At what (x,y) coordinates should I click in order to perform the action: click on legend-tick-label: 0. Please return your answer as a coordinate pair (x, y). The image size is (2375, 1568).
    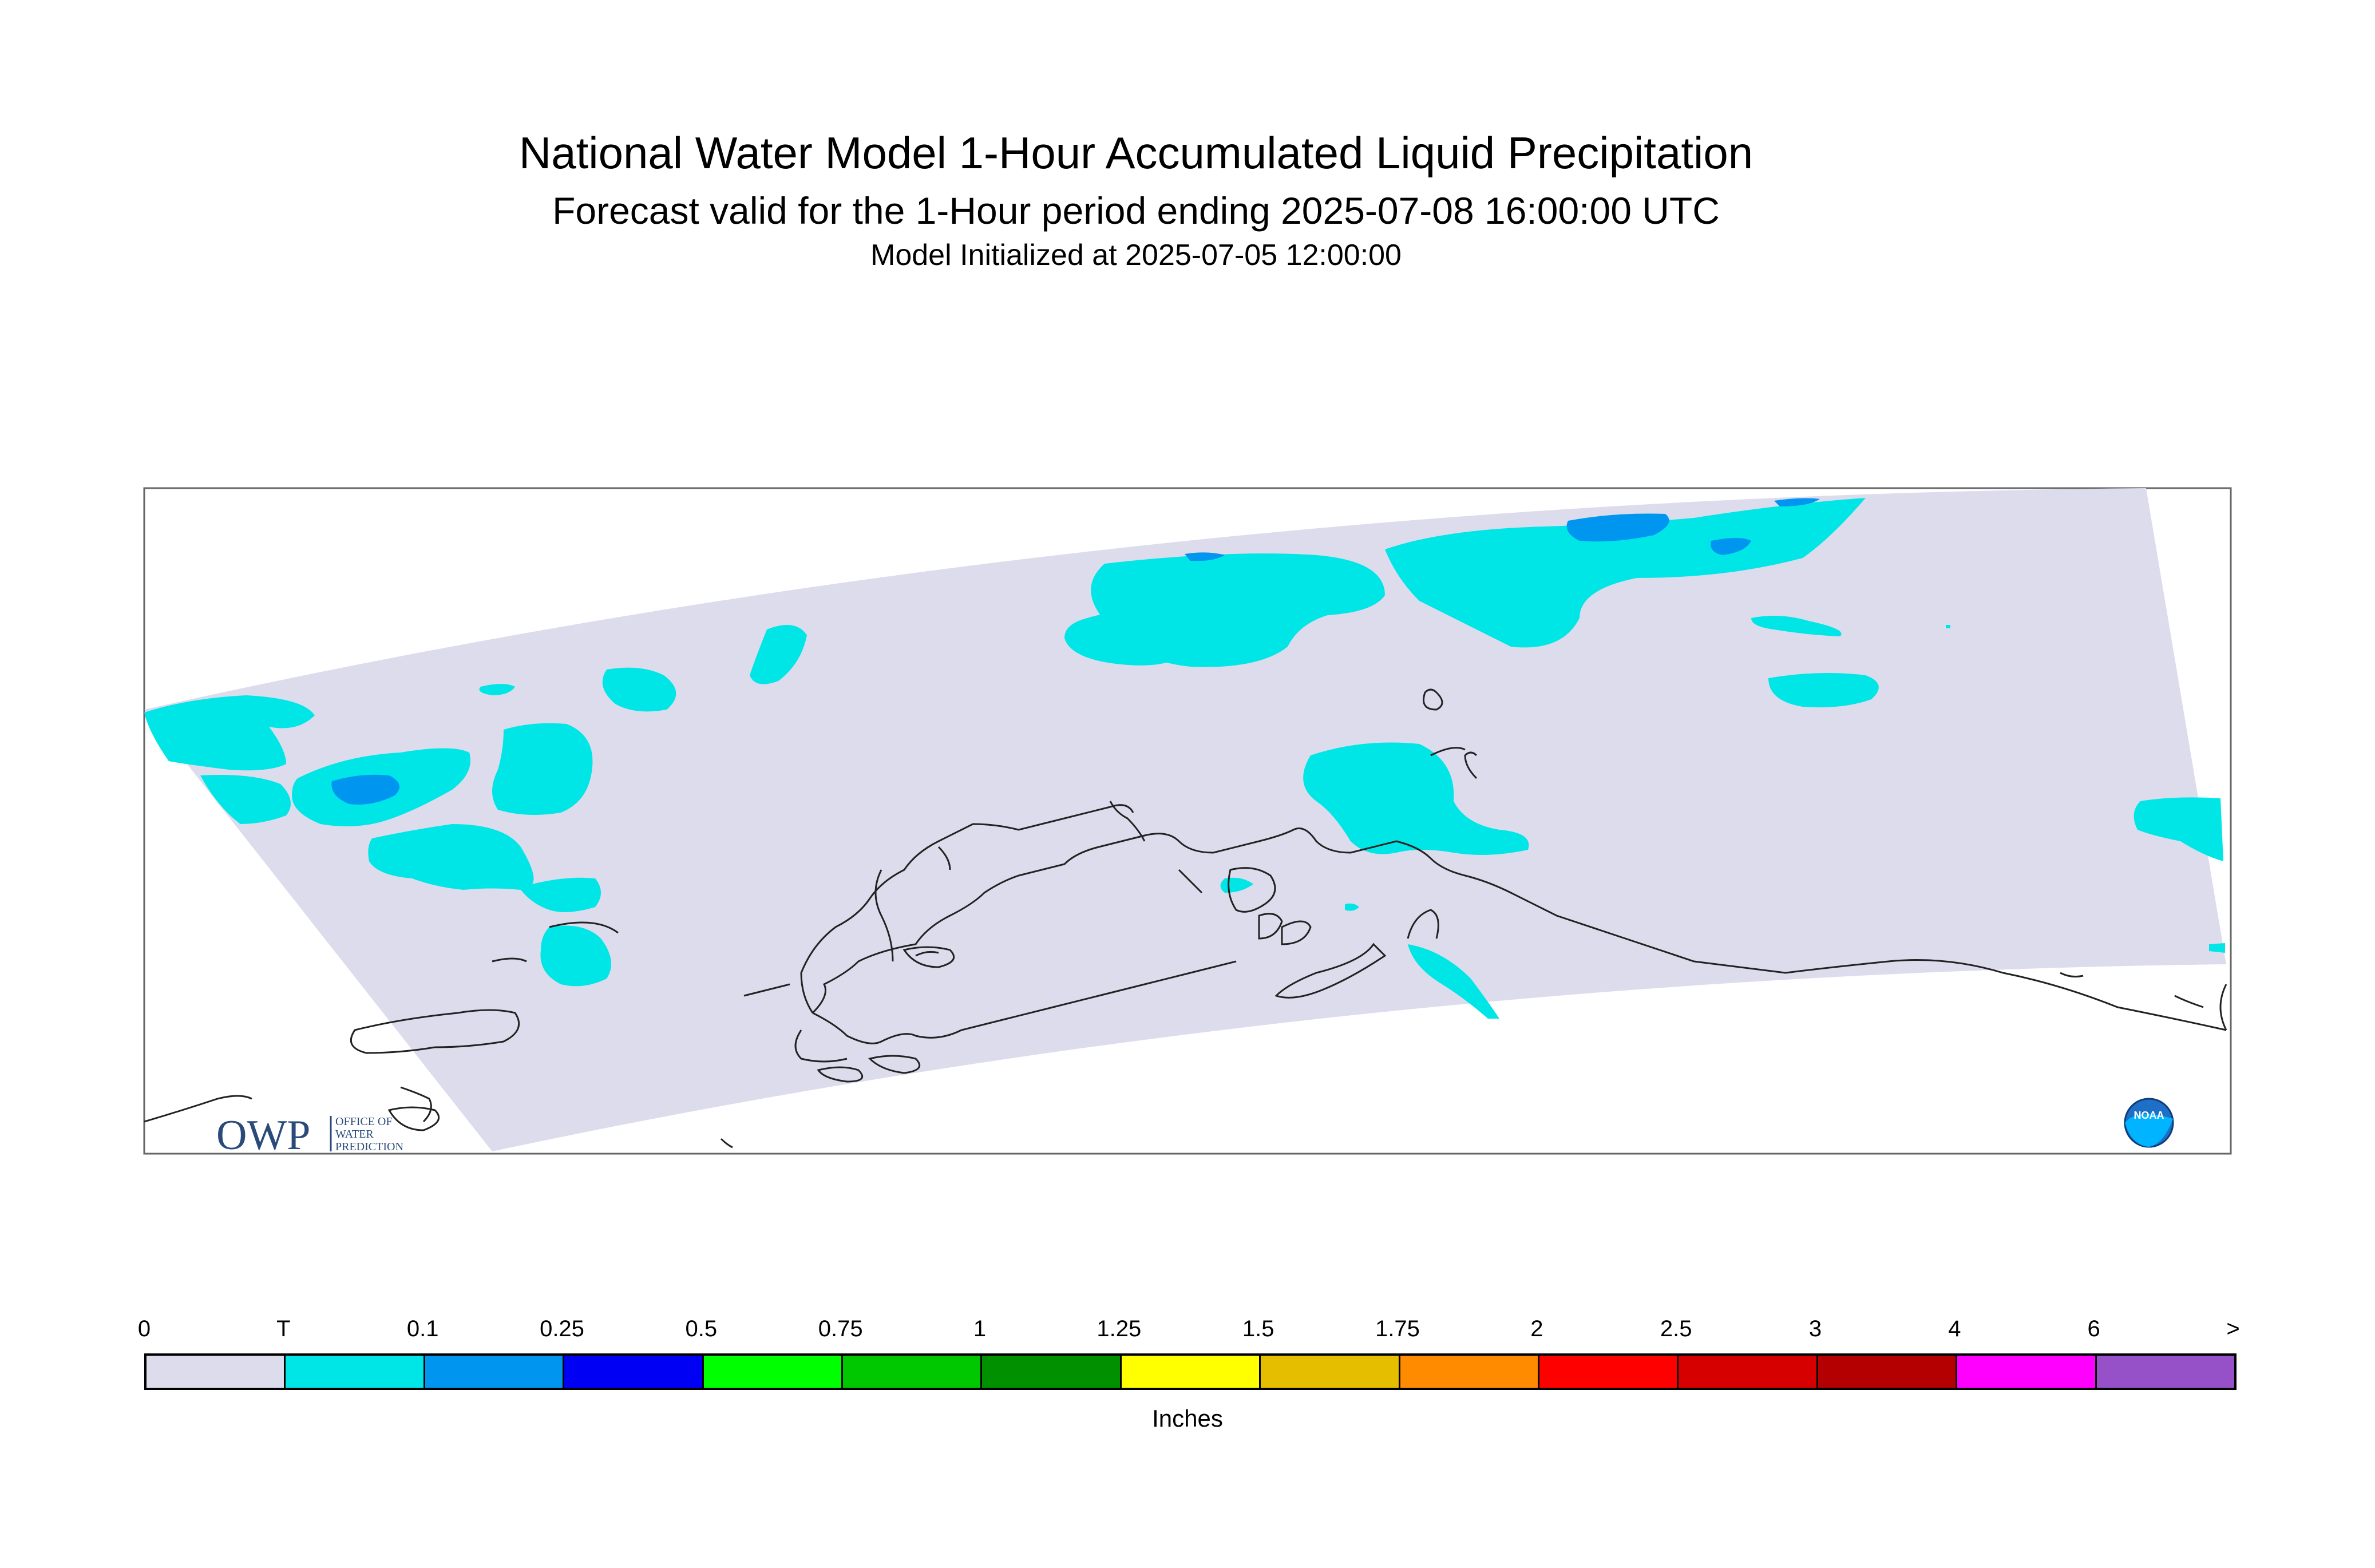
    Looking at the image, I should click on (144, 1328).